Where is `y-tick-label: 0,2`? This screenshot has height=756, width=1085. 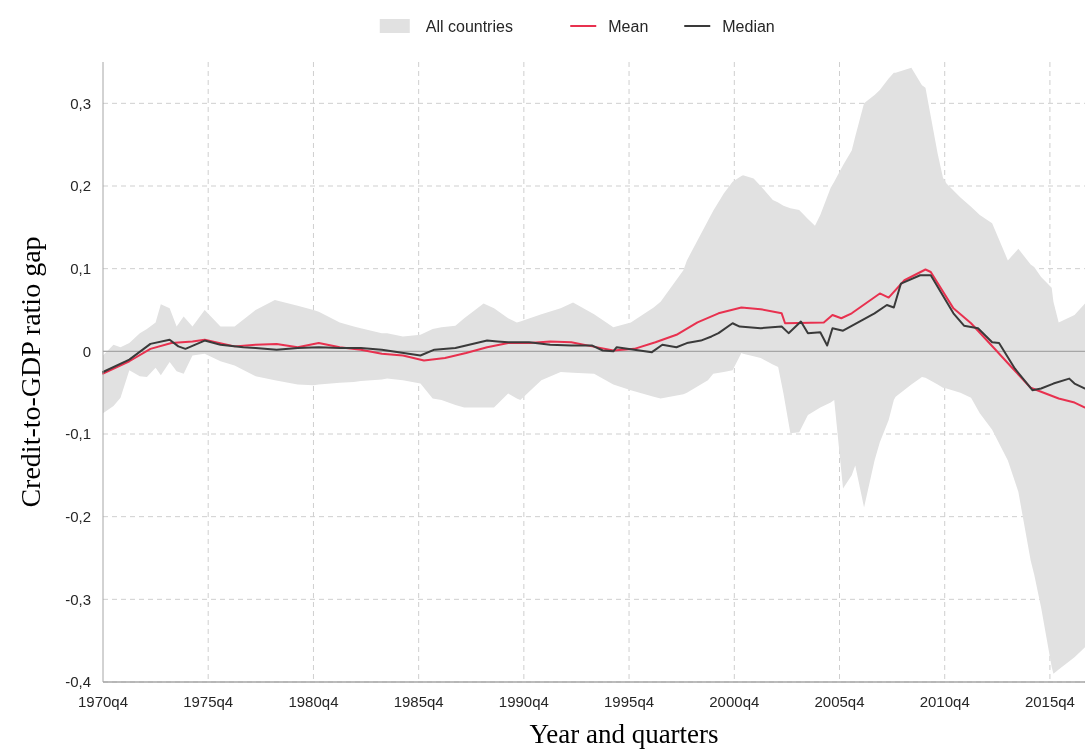 y-tick-label: 0,2 is located at coordinates (80, 186).